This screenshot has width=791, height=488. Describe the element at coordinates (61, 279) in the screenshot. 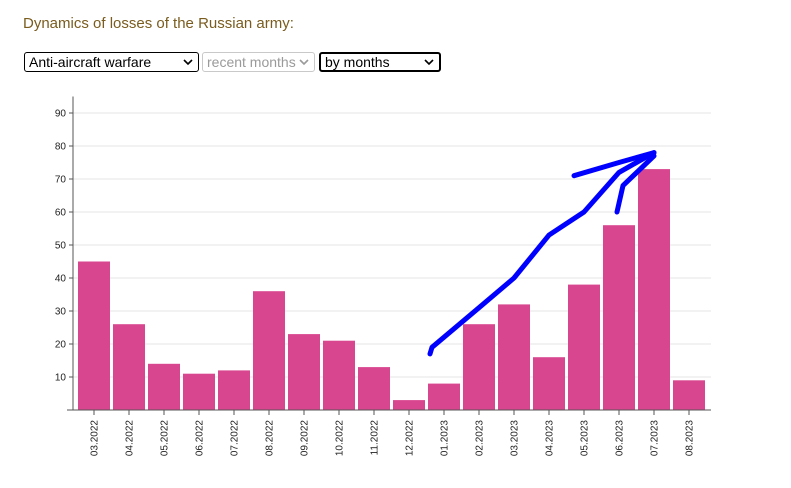

I see `y-tick-label: 40` at that location.